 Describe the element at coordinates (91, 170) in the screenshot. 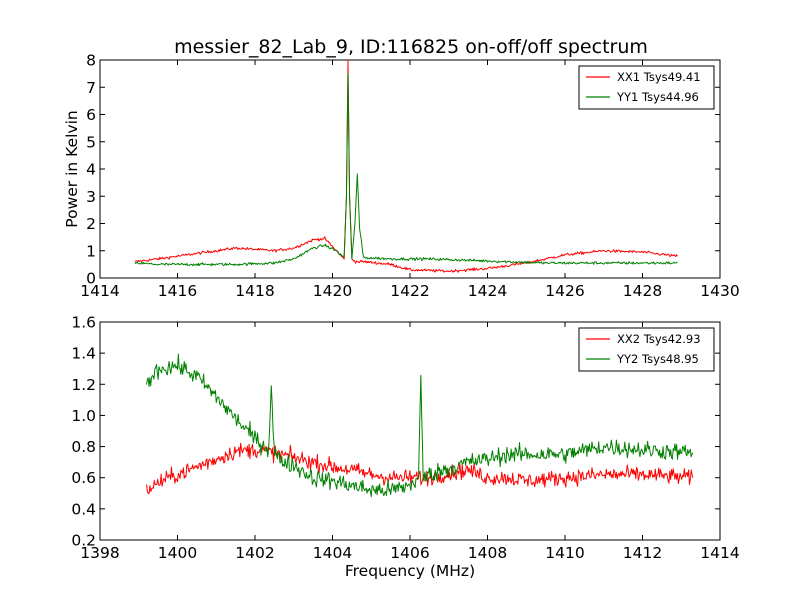

I see `y-tick-label: 4` at that location.